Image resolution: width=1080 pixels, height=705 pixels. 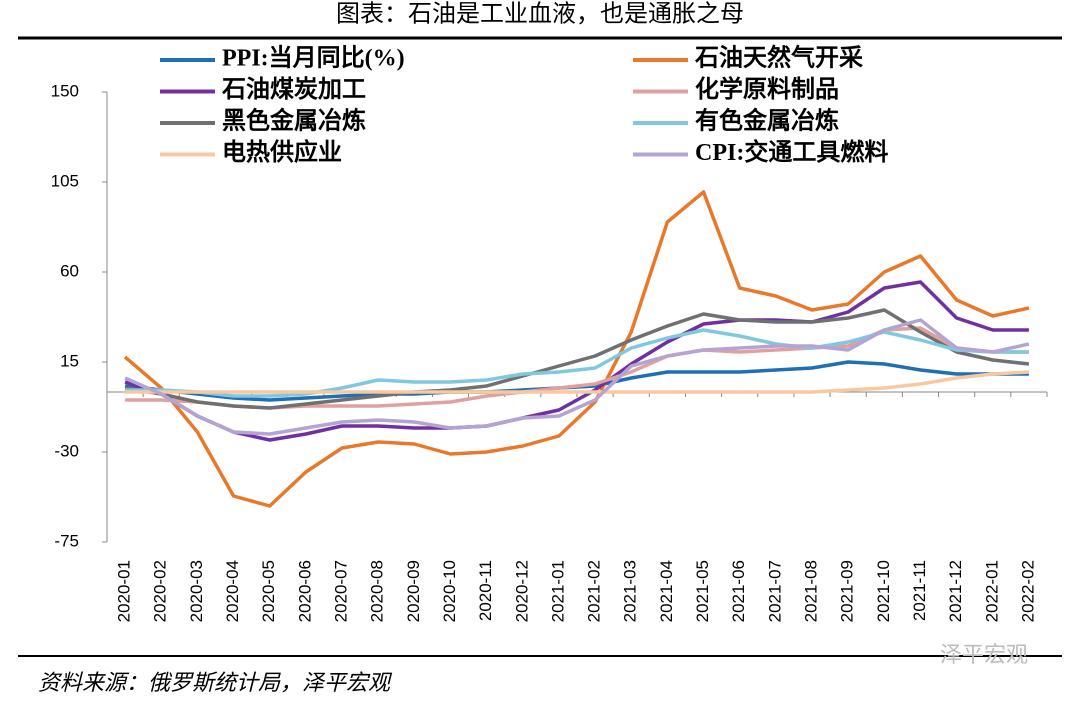 What do you see at coordinates (66, 540) in the screenshot?
I see `y-tick-label: -75` at bounding box center [66, 540].